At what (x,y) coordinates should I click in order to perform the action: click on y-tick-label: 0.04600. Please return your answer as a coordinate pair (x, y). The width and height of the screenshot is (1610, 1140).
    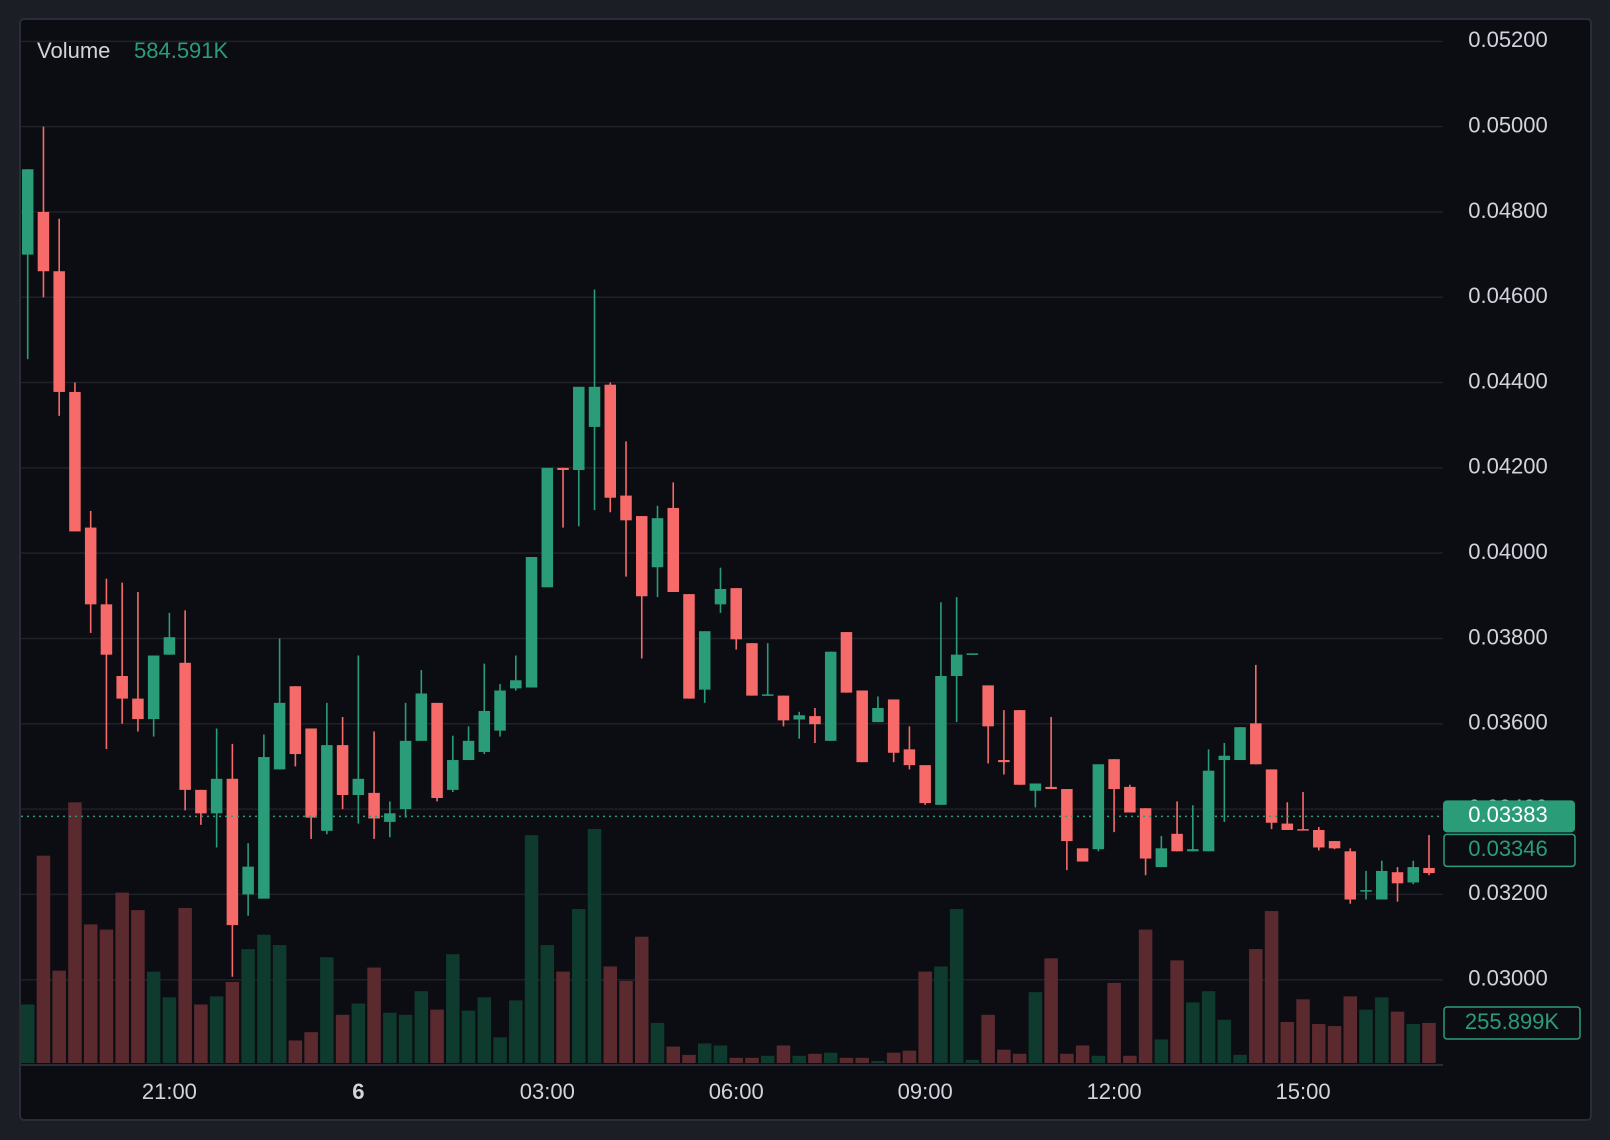
    Looking at the image, I should click on (1508, 295).